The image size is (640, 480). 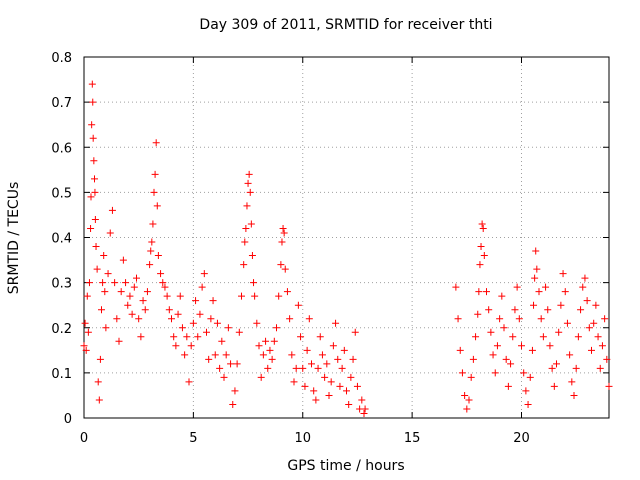 I want to click on x-tick-label: 20, so click(x=521, y=438).